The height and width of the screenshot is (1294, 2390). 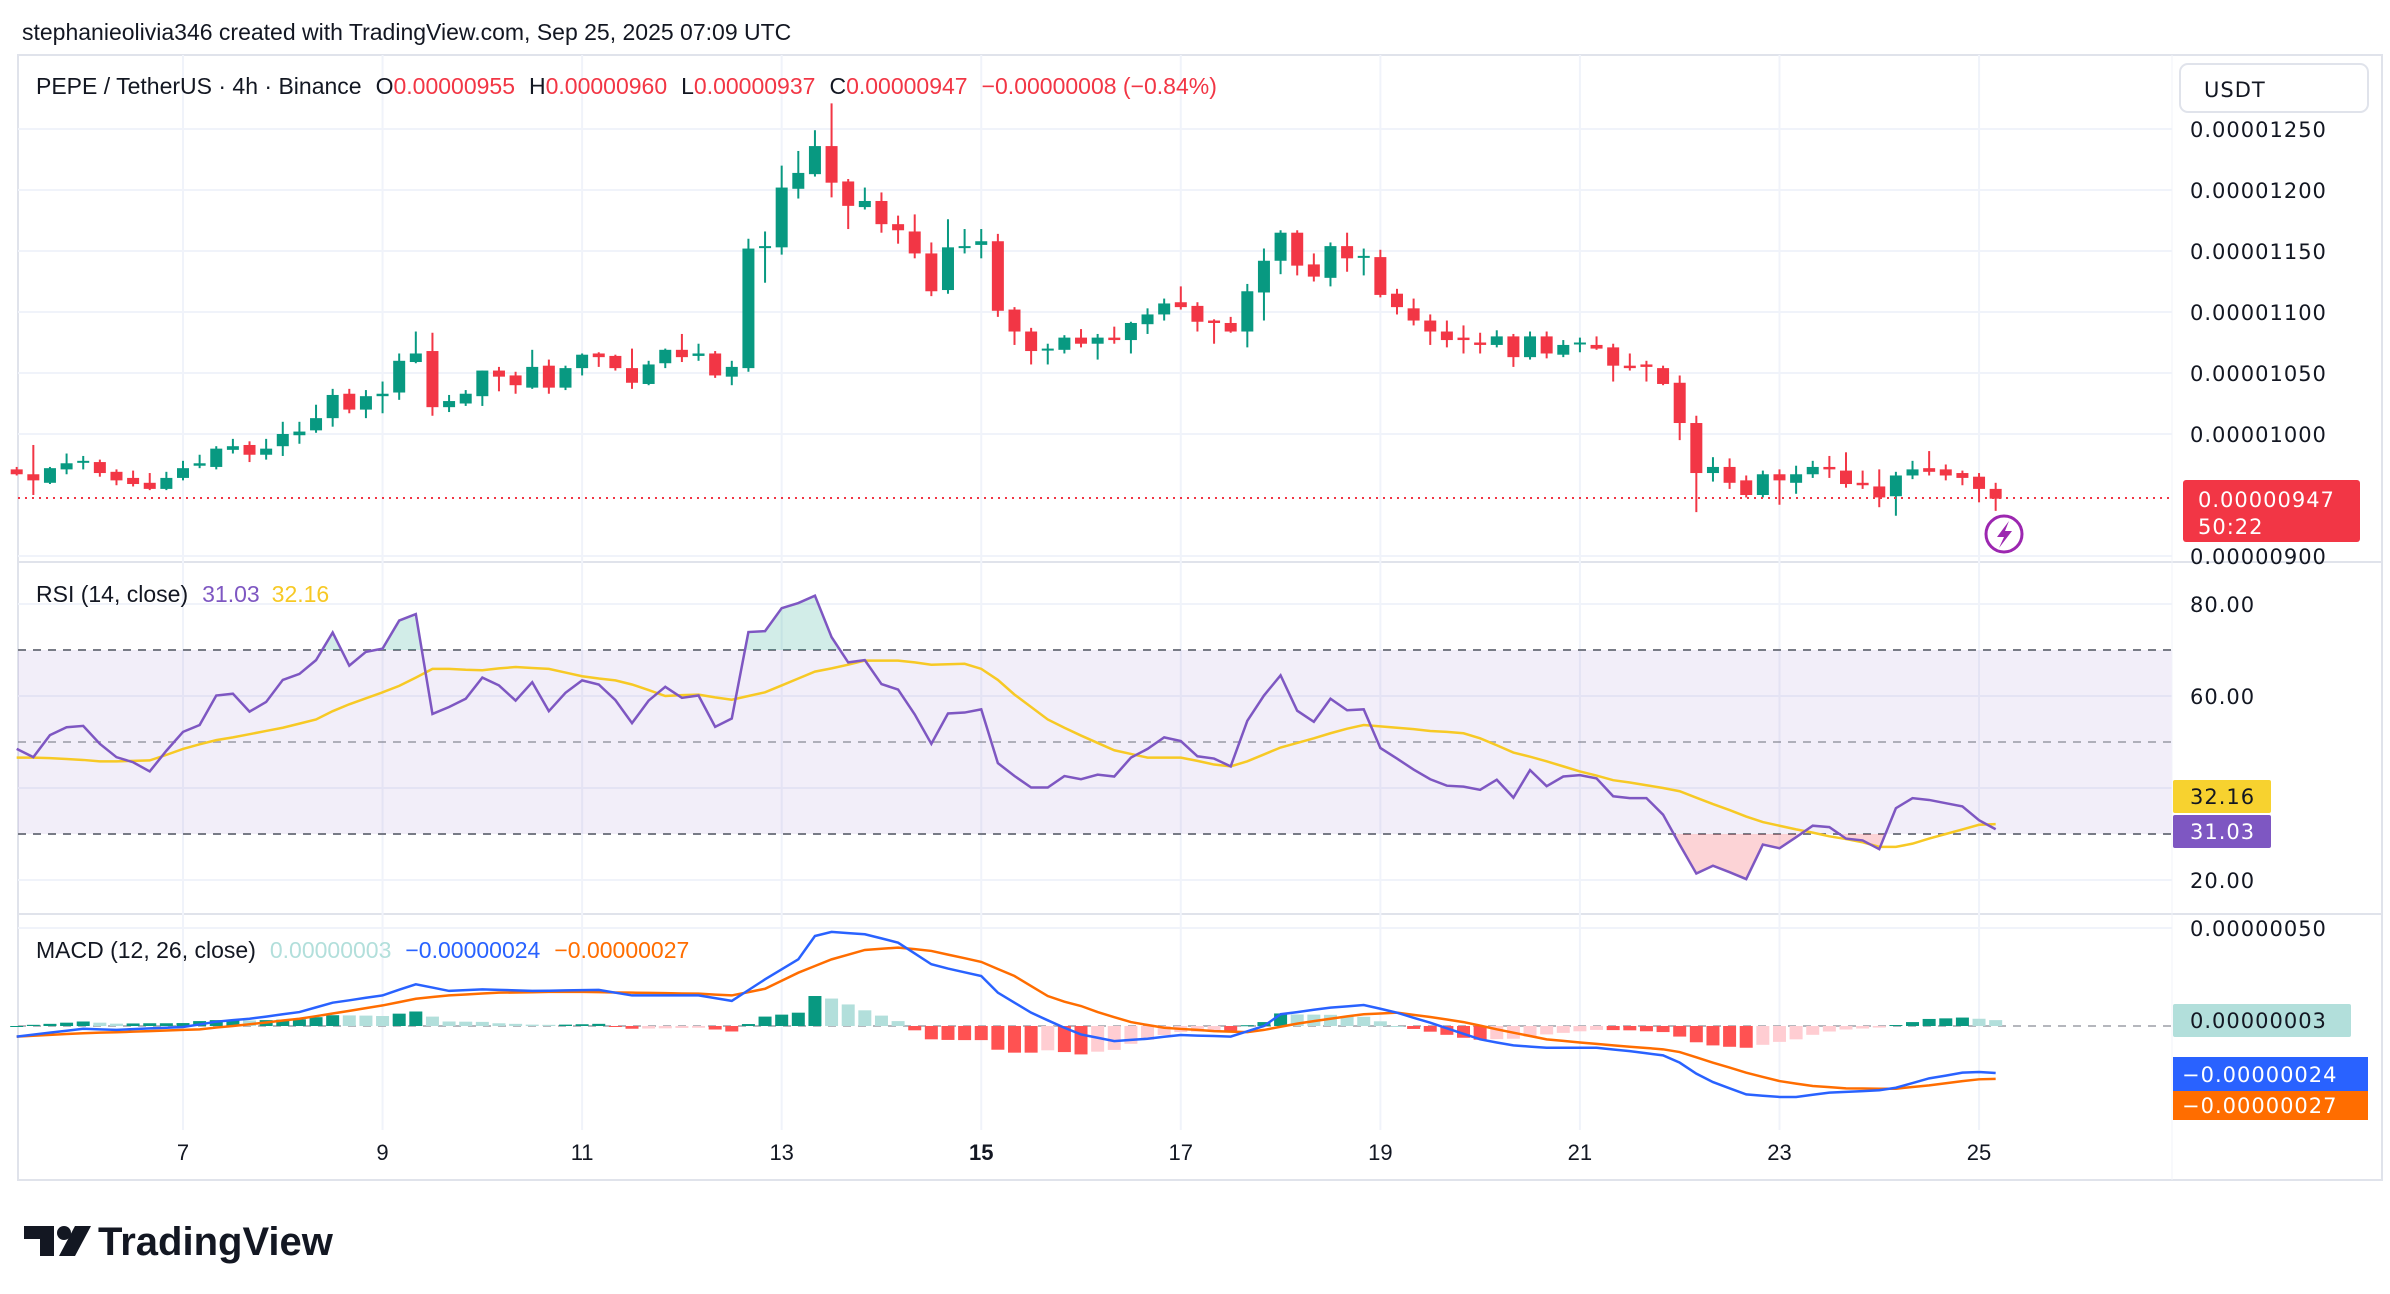 What do you see at coordinates (2274, 88) in the screenshot?
I see `currency-button: USDT` at bounding box center [2274, 88].